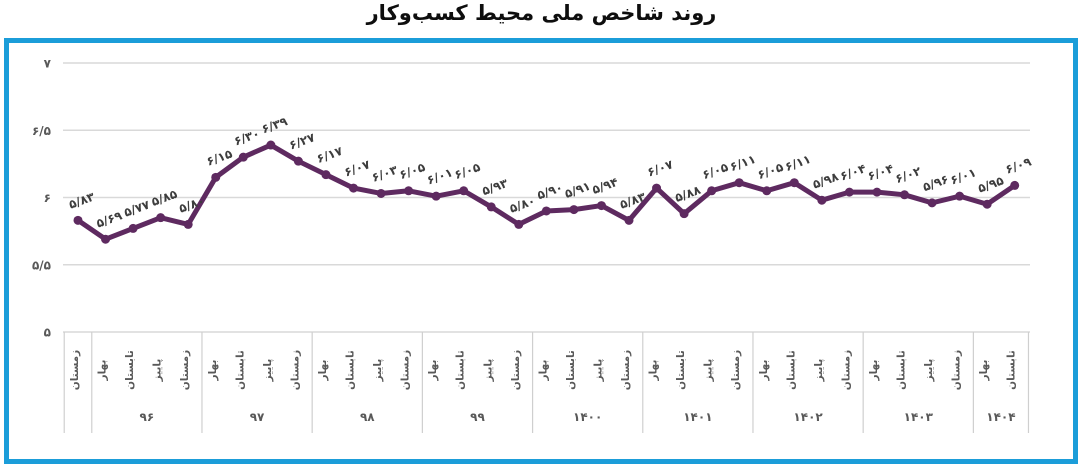  Describe the element at coordinates (477, 417) in the screenshot. I see `x-axis-year-label: ۹۹` at that location.